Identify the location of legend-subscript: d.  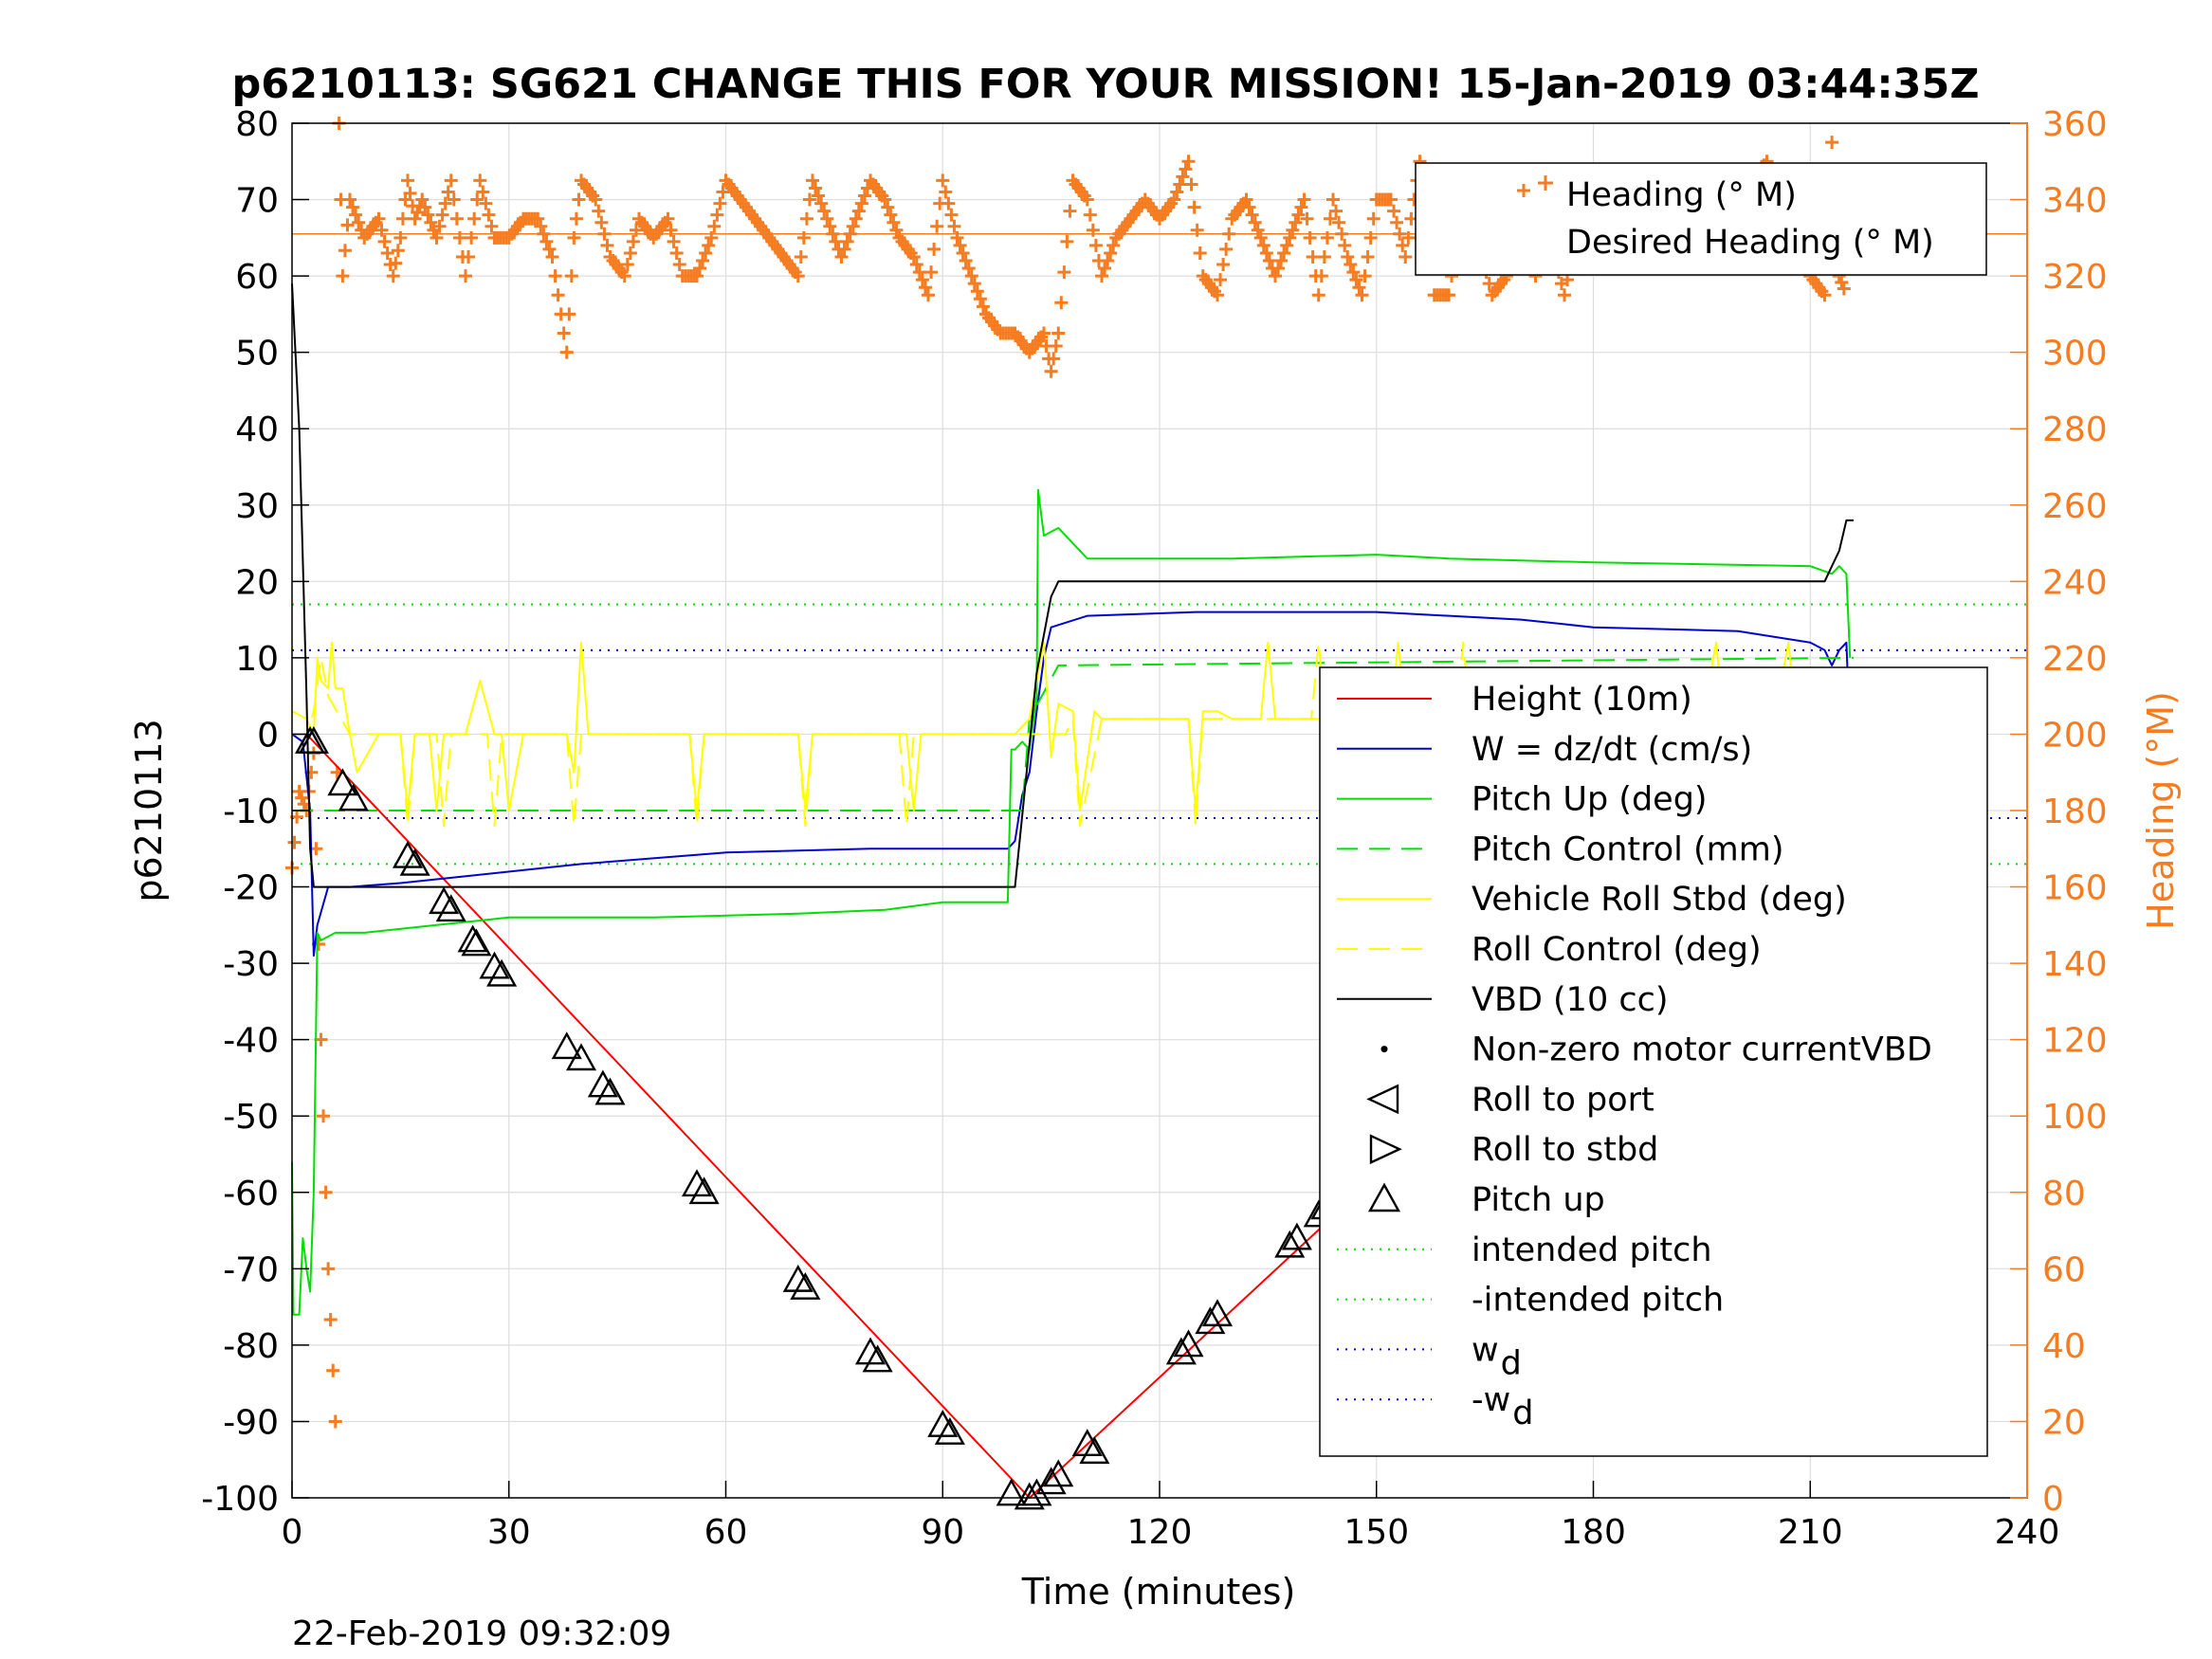
(1511, 1363).